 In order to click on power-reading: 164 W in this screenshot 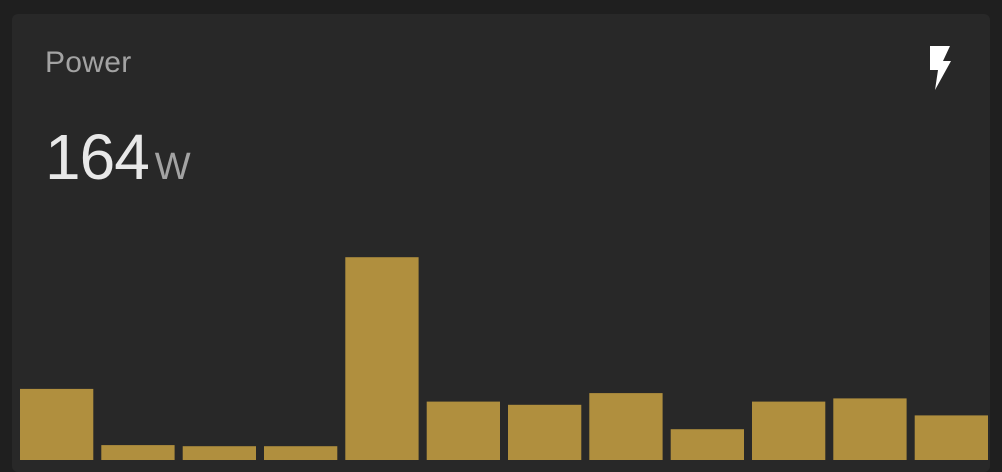, I will do `click(118, 157)`.